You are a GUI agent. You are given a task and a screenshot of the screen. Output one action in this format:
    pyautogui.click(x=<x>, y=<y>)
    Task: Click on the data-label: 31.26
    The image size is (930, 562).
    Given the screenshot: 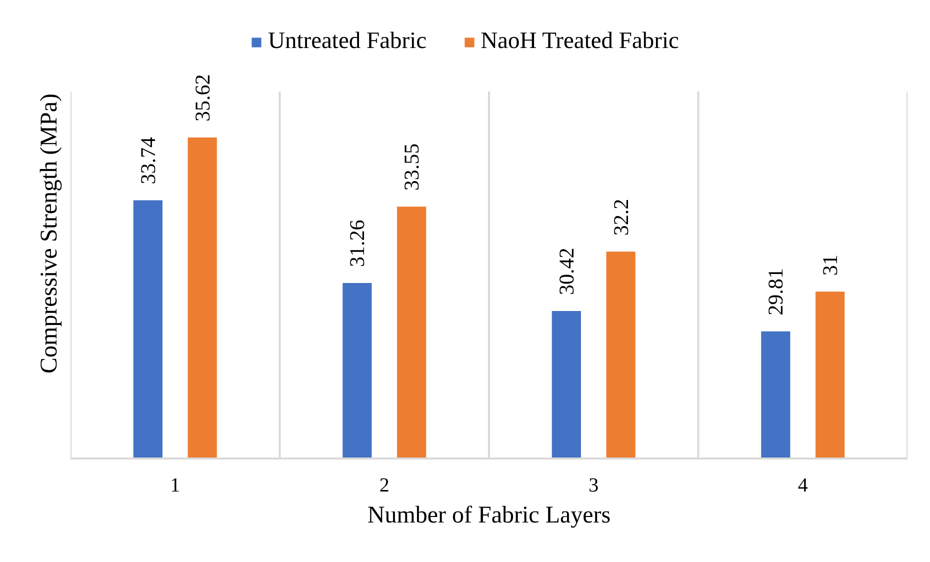 What is the action you would take?
    pyautogui.click(x=357, y=244)
    